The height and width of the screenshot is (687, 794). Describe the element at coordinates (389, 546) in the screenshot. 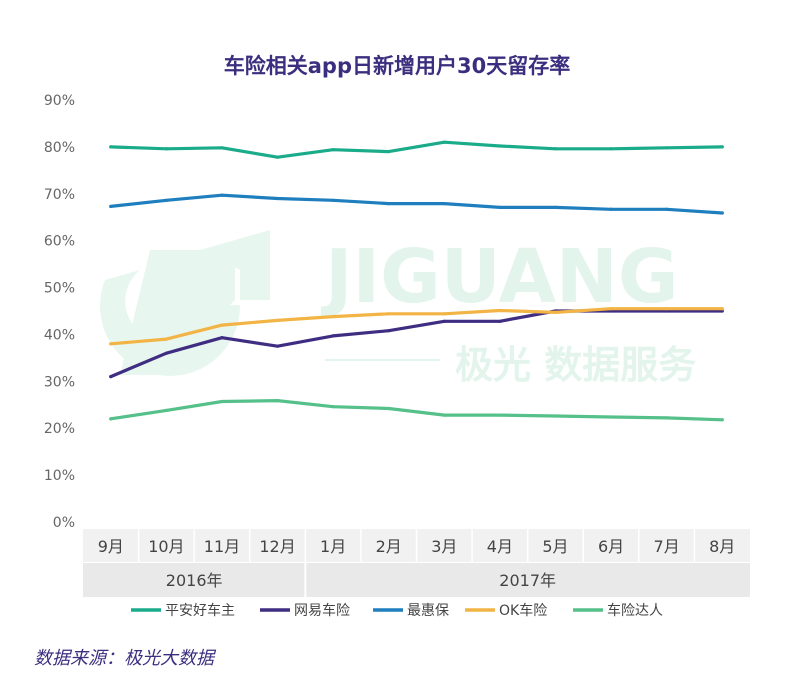

I see `x-tick-label: 2月` at that location.